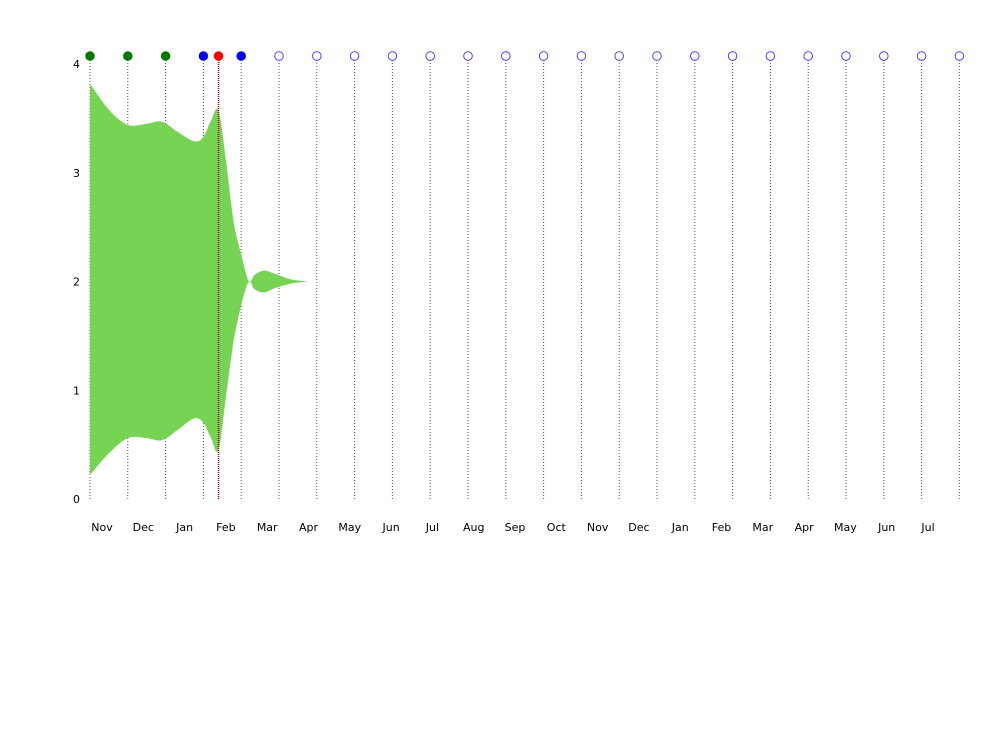 This screenshot has height=744, width=1000. What do you see at coordinates (927, 527) in the screenshot?
I see `x-tick-label-20: Jul` at bounding box center [927, 527].